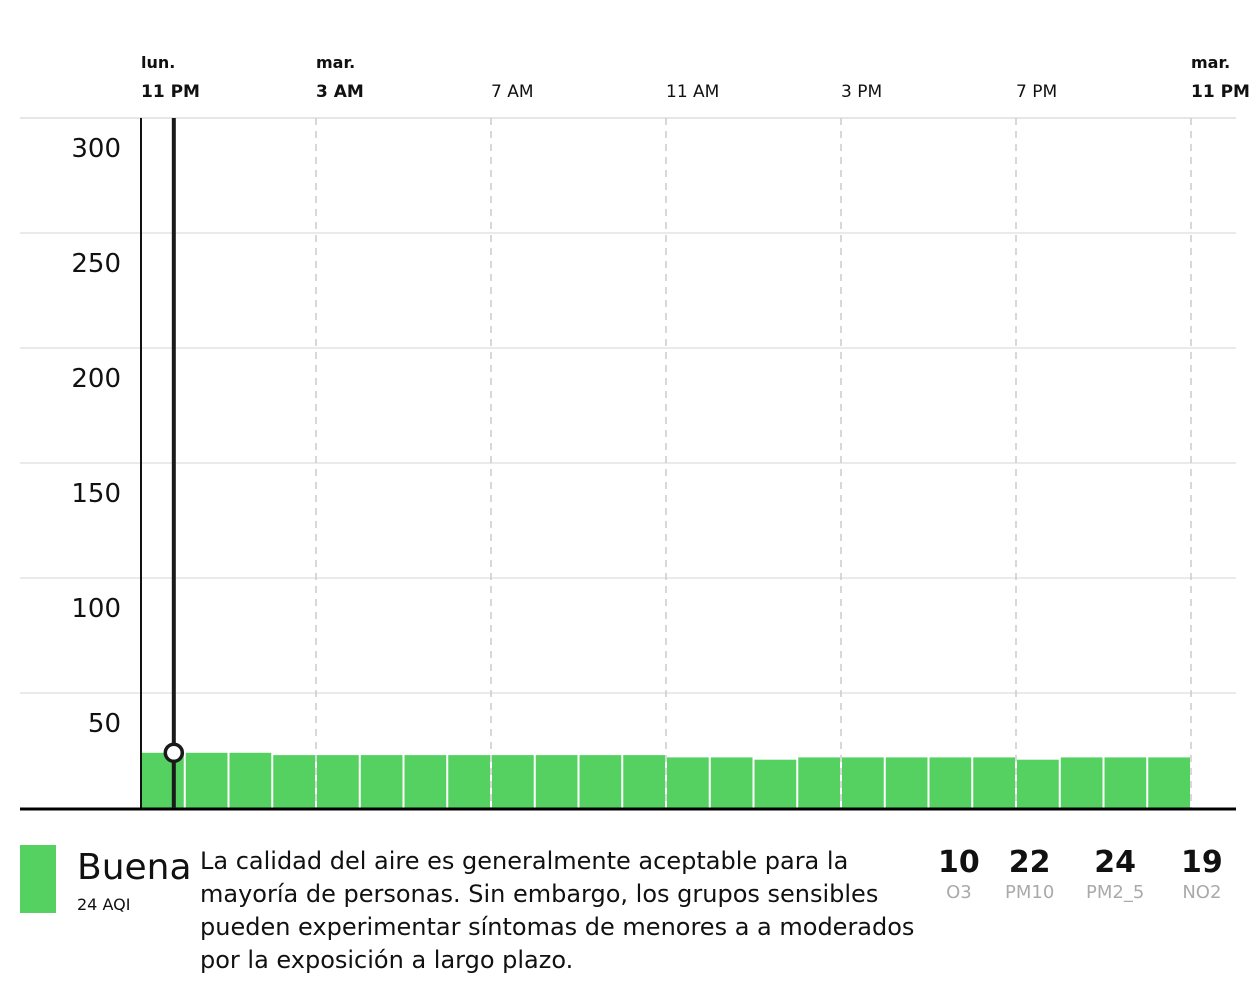  I want to click on pollutant-pm10: 22 PM10, so click(1029, 874).